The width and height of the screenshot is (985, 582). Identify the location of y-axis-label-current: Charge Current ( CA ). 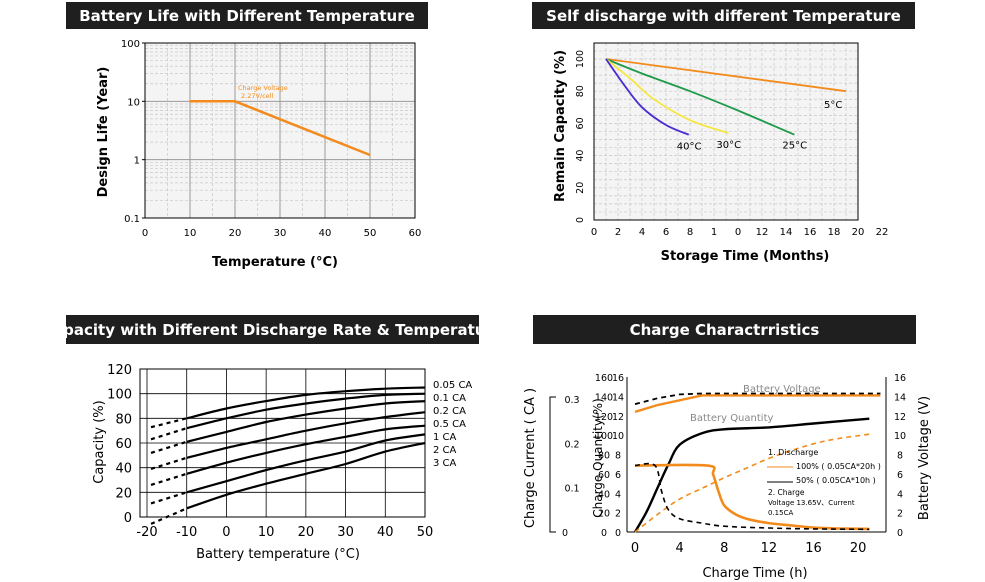
(530, 458).